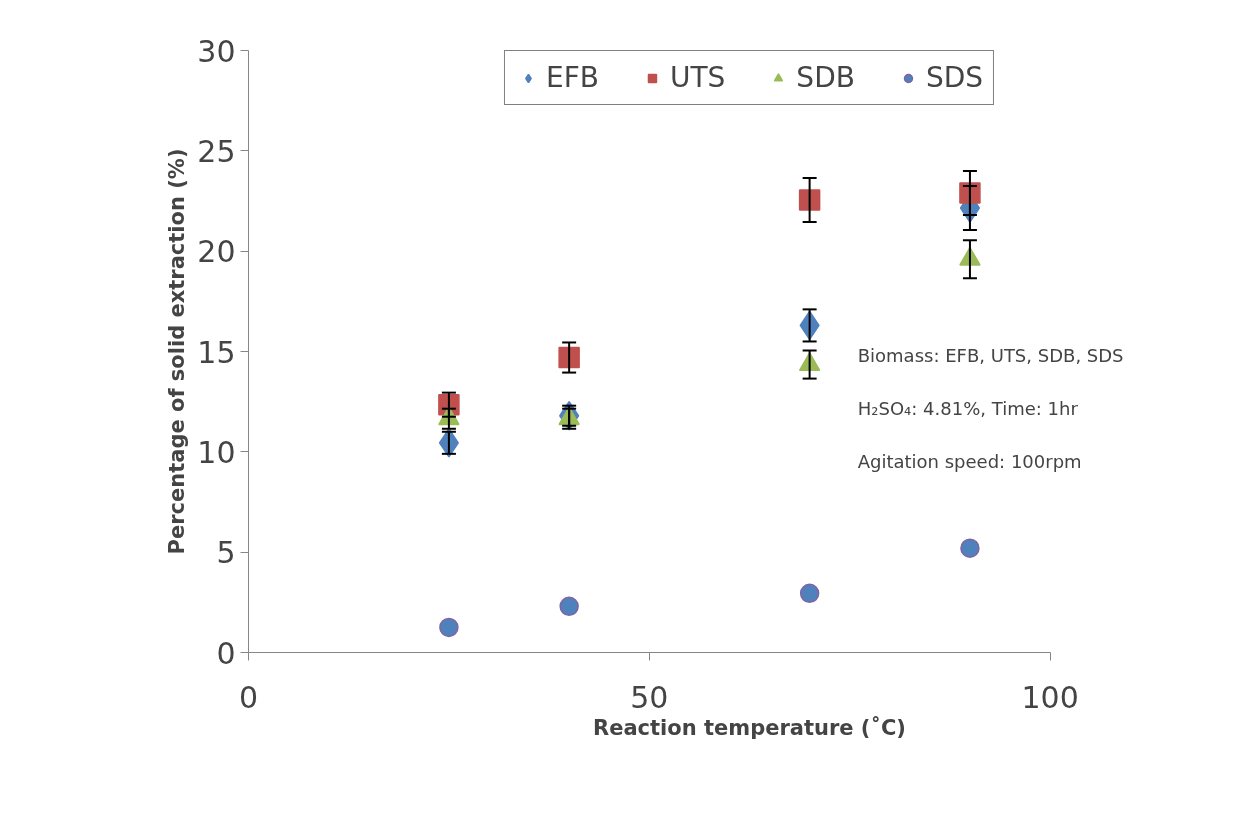  I want to click on y-axis-title: Percentage of solid extraction (%), so click(177, 351).